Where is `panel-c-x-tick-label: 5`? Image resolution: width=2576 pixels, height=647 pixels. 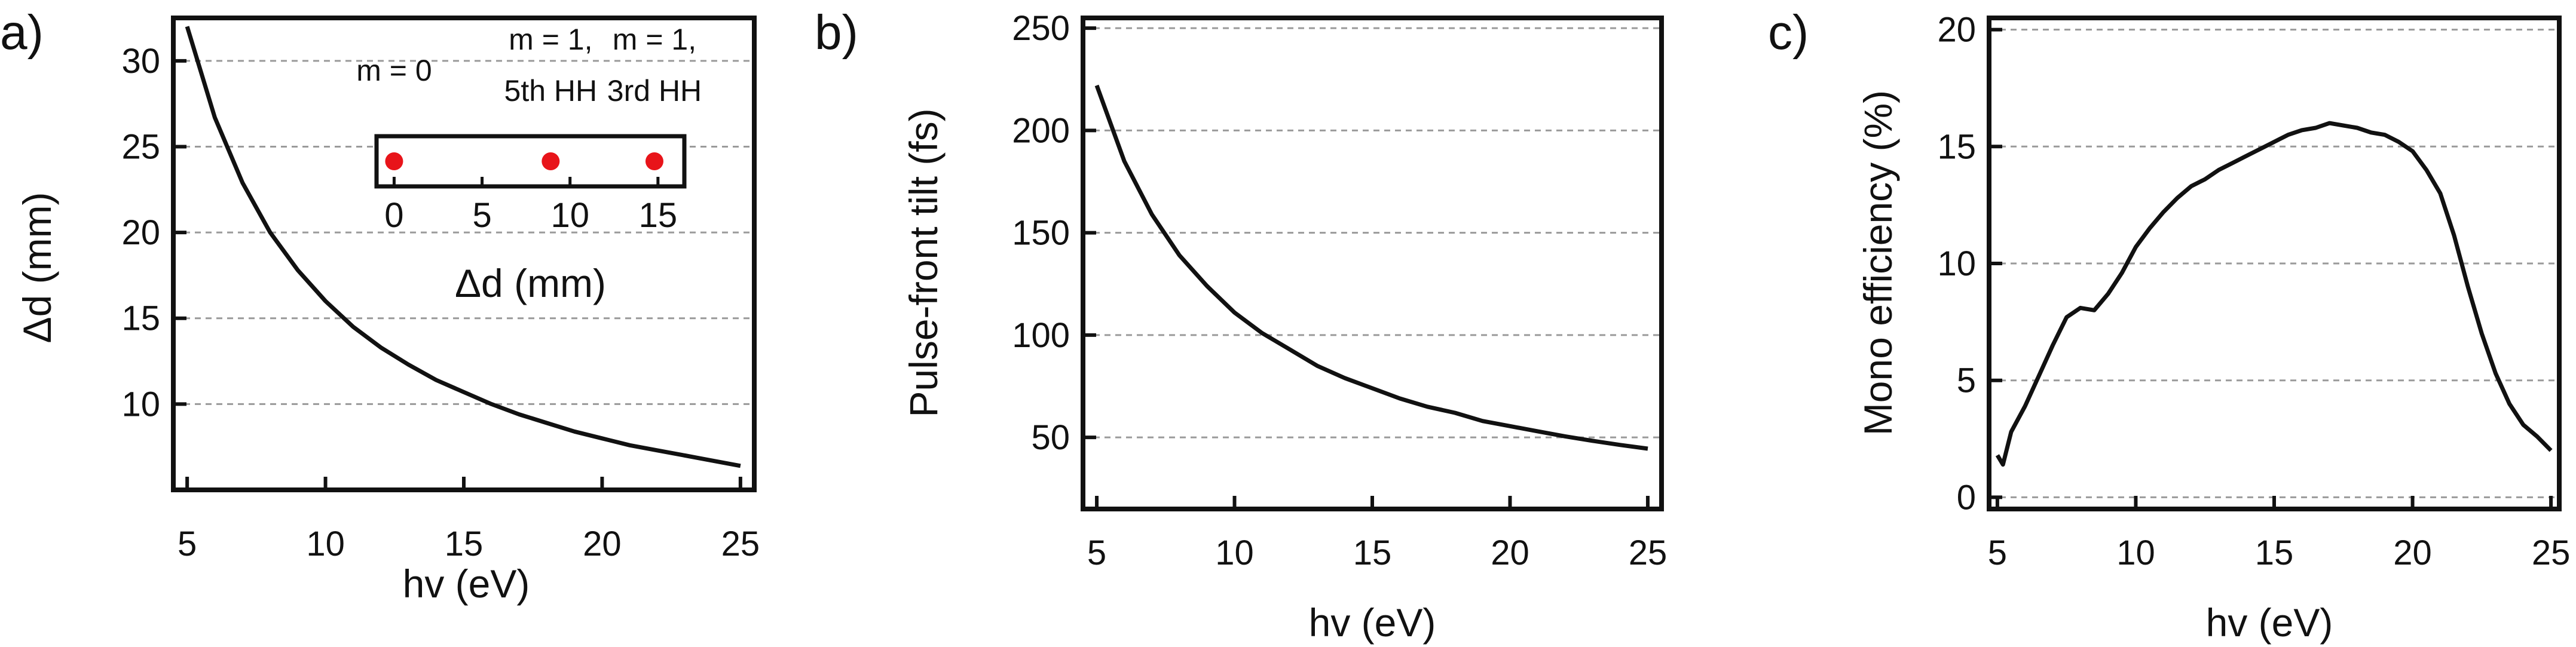
panel-c-x-tick-label: 5 is located at coordinates (1997, 552).